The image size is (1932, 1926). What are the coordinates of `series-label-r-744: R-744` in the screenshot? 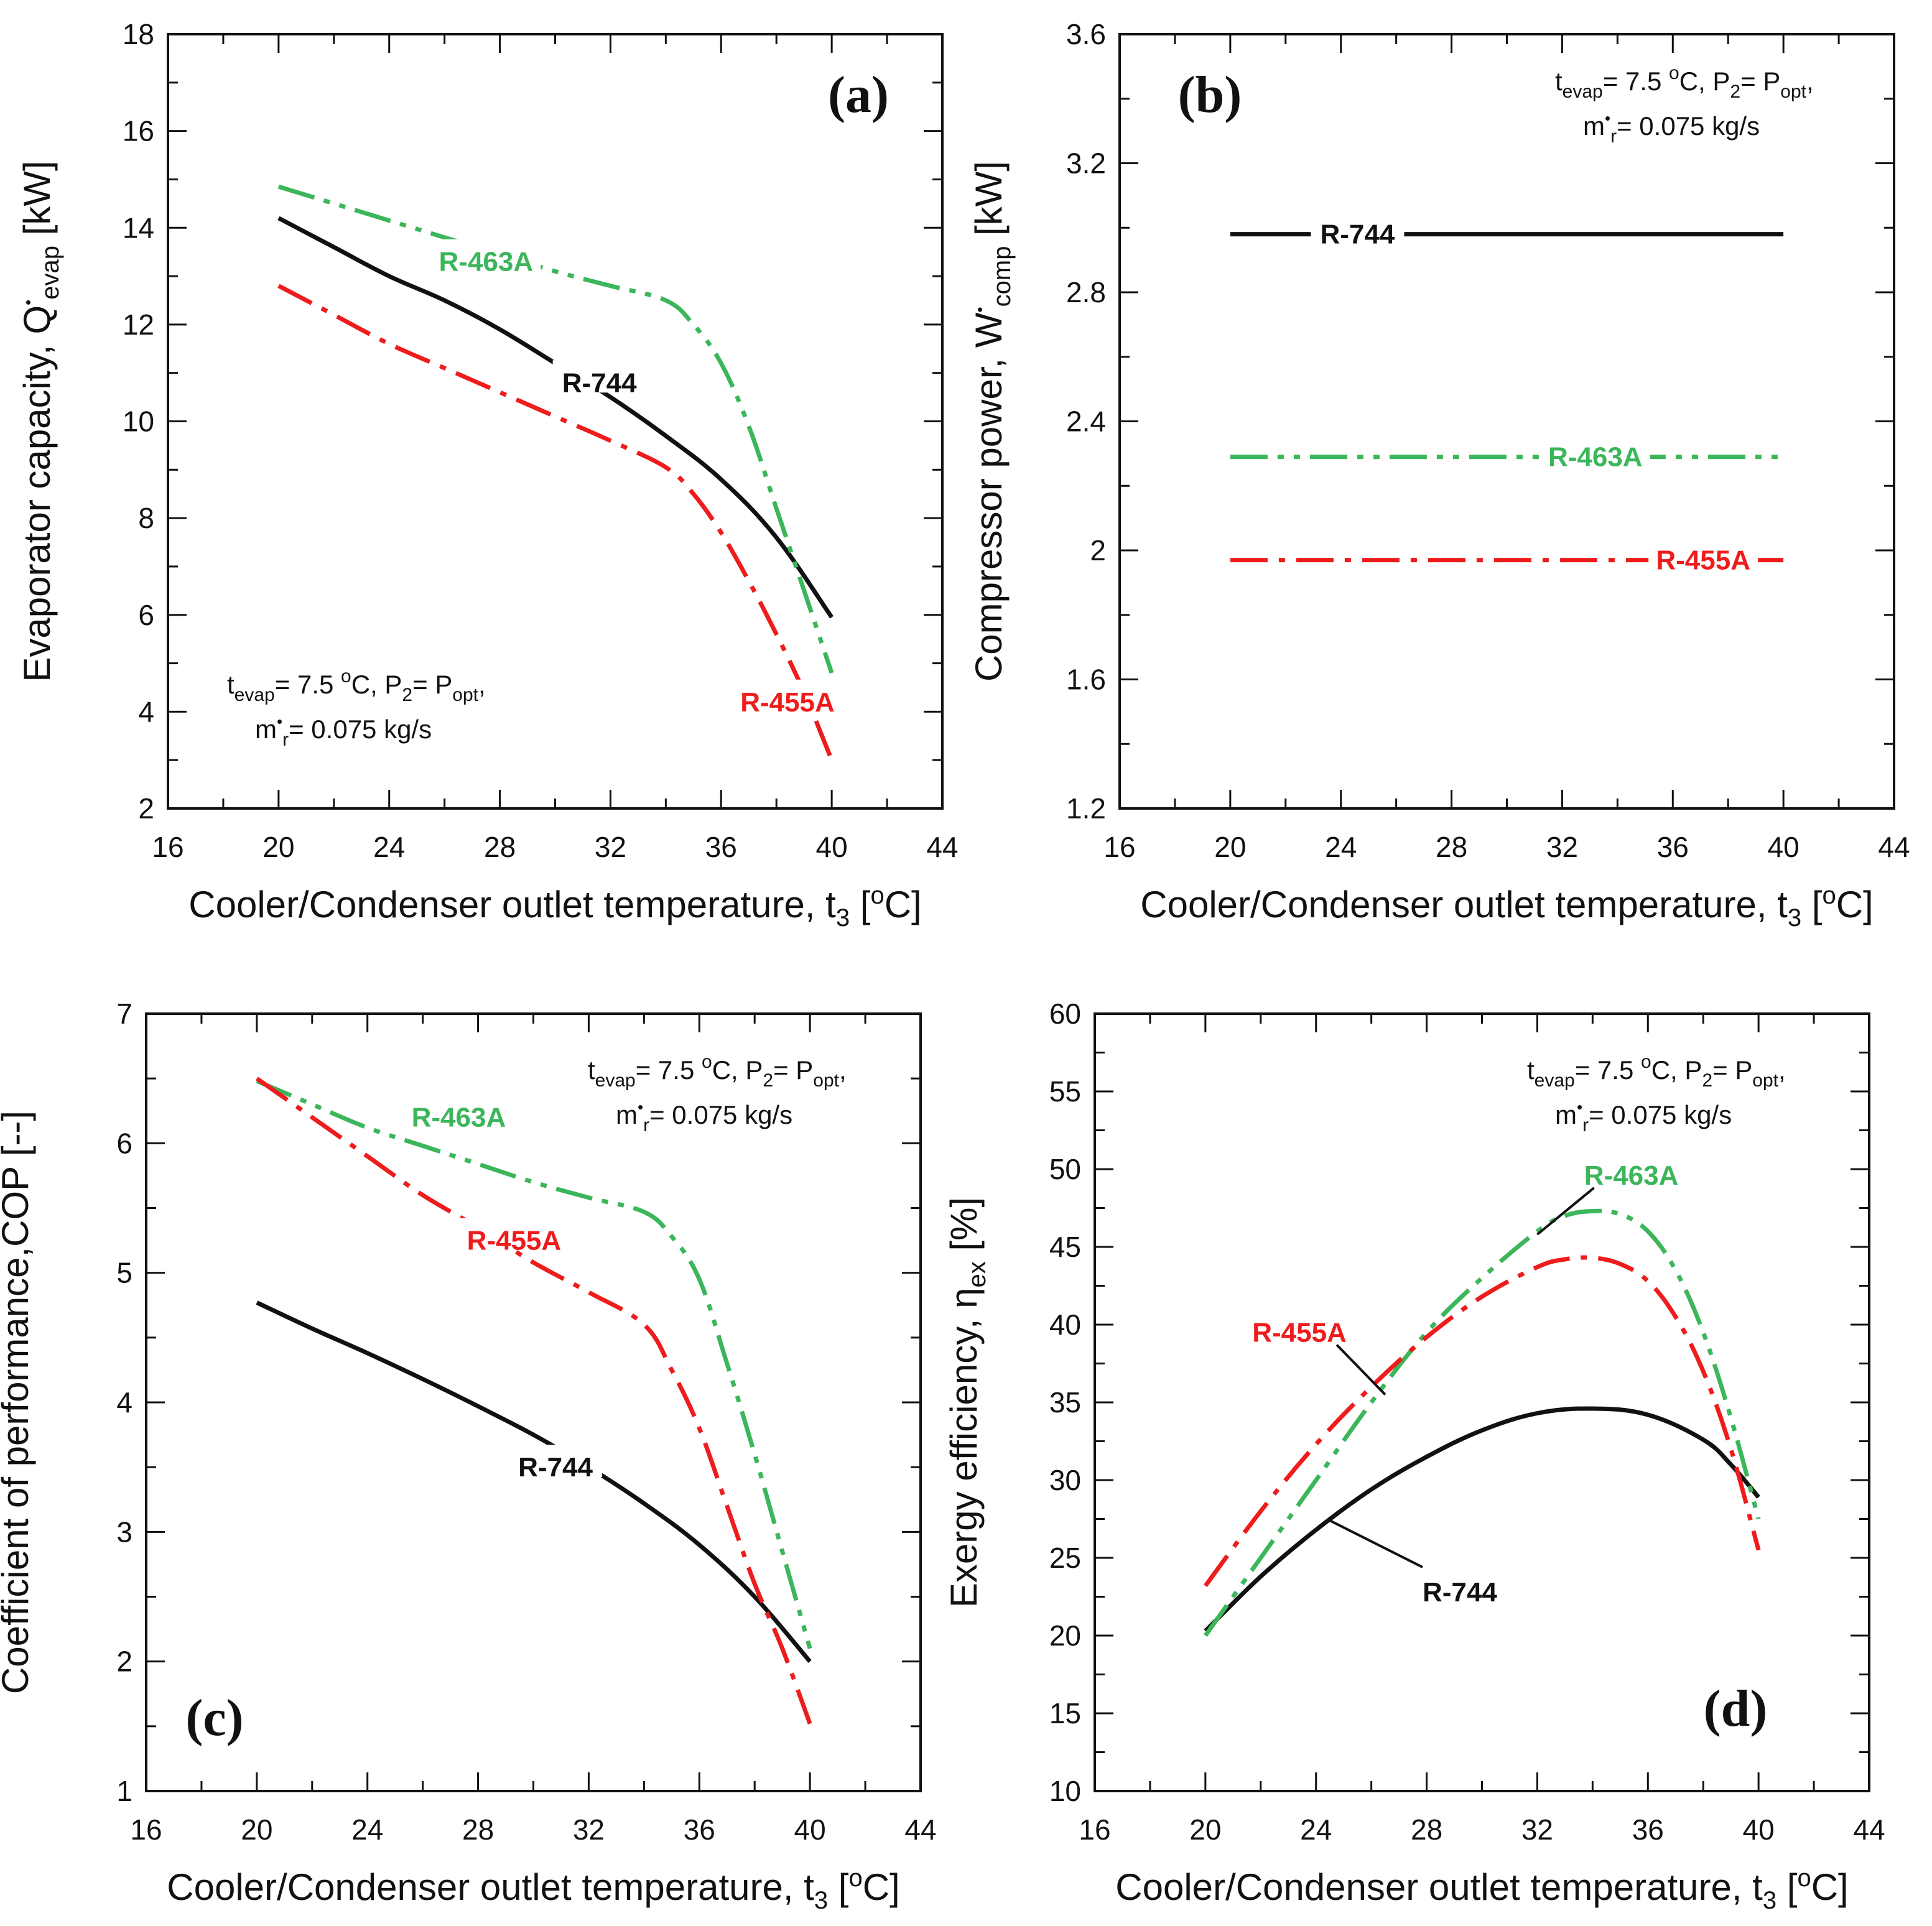 It's located at (555, 1467).